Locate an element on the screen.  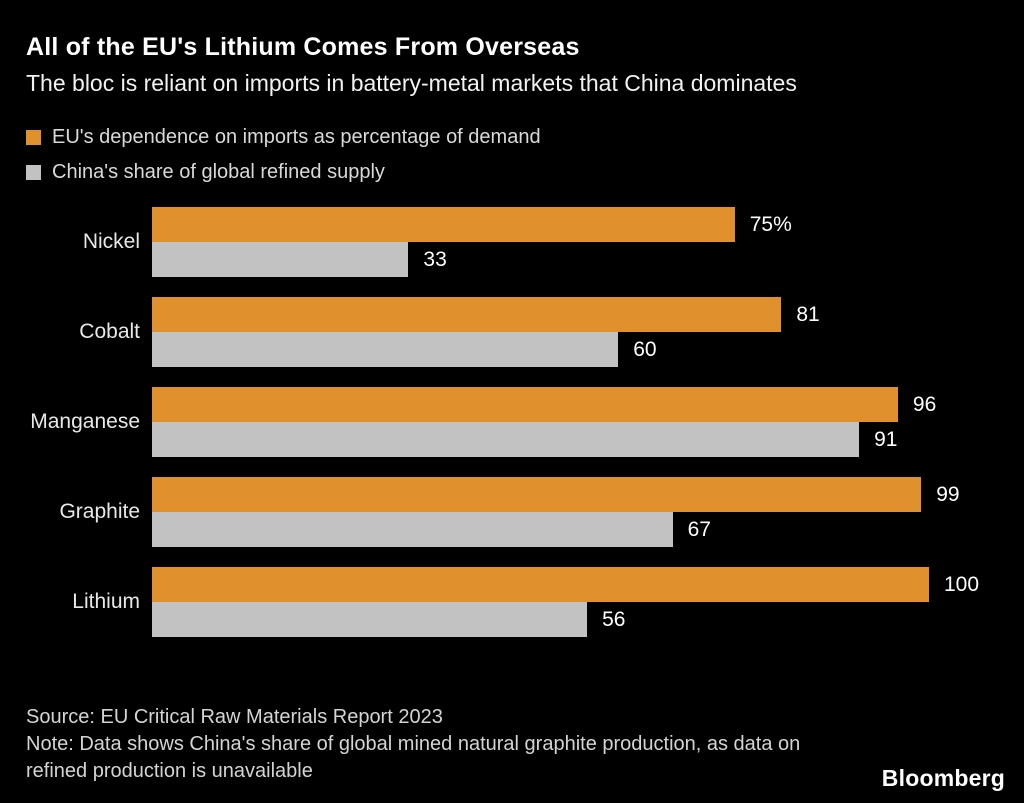
bar-value-label: 67 is located at coordinates (699, 529).